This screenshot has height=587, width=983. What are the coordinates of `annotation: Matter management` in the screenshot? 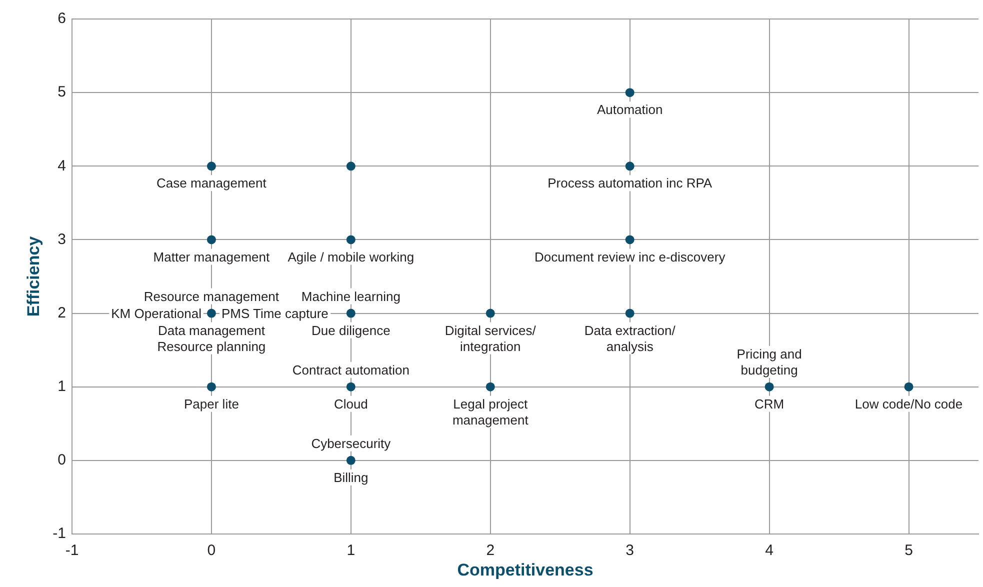 It's located at (211, 256).